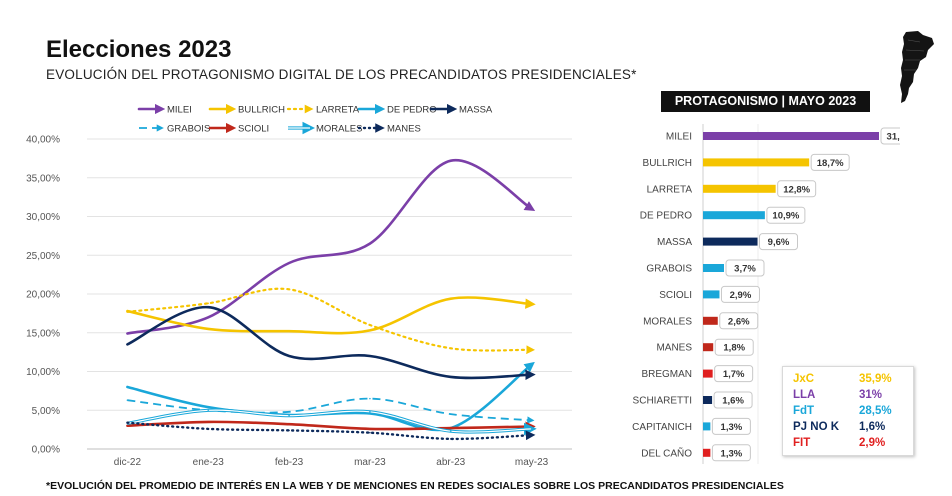 The image size is (952, 496). I want to click on bar-value-label: 1,6%, so click(733, 401).